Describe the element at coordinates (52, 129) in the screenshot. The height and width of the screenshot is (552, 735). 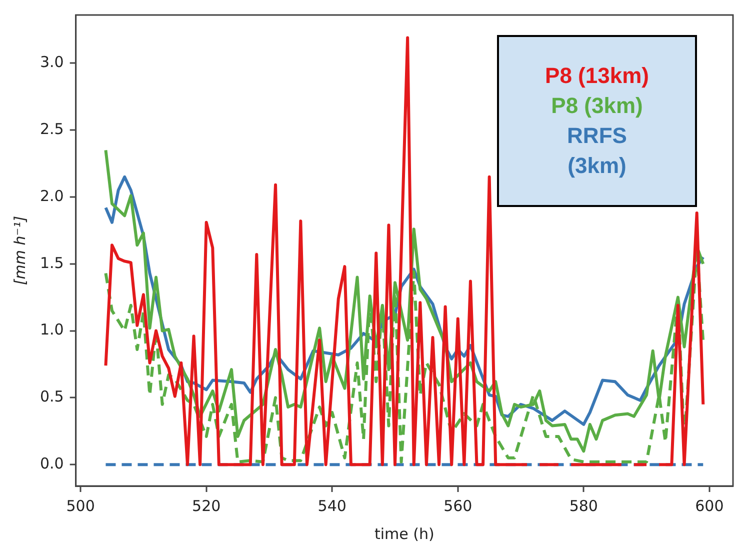
I see `y-tick-label: 2.5` at that location.